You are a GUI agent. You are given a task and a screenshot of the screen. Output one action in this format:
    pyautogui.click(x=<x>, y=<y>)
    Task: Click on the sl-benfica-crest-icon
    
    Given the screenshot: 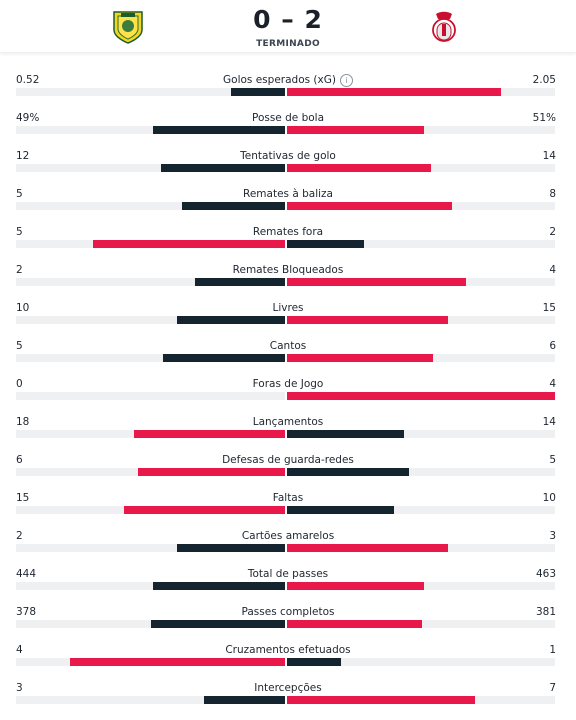 What is the action you would take?
    pyautogui.click(x=444, y=27)
    